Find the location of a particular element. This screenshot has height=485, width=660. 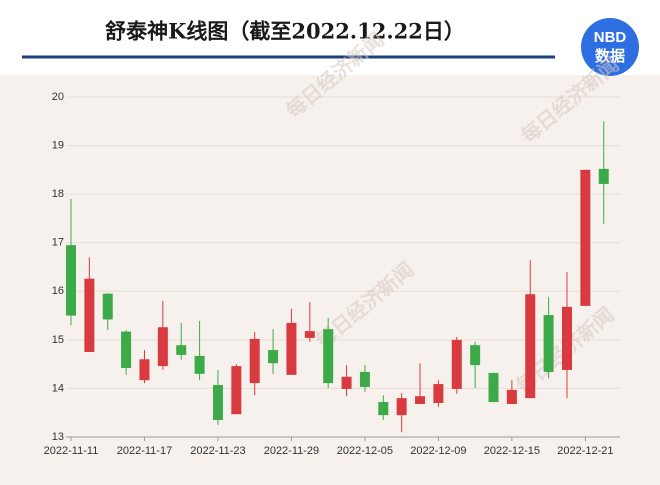

y-tick-label: 15 is located at coordinates (58, 340).